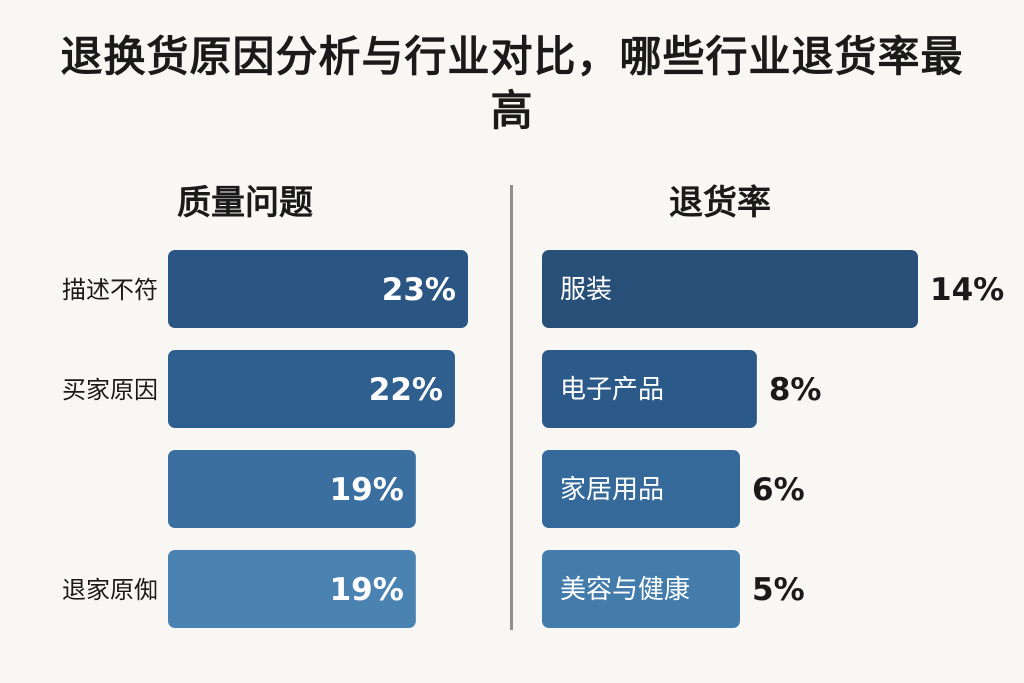  Describe the element at coordinates (586, 290) in the screenshot. I see `right-category-label-0: 服装` at that location.